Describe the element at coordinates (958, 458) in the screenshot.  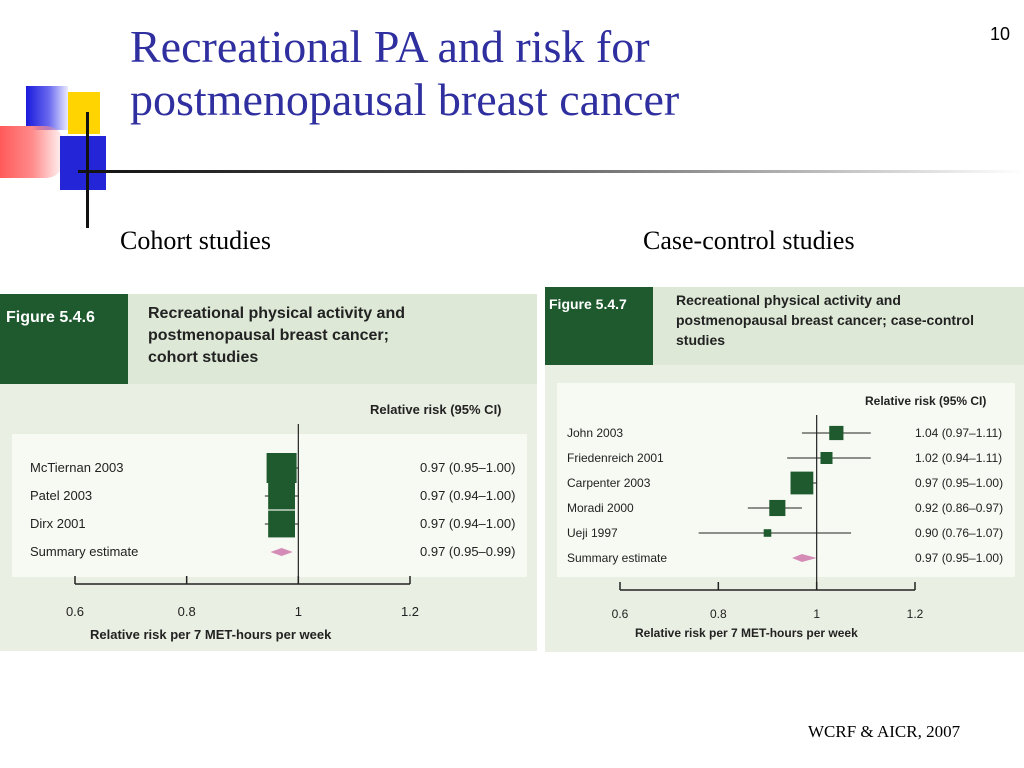
I see `study-ci-label: 1.02 (0.94–1.11)` at that location.